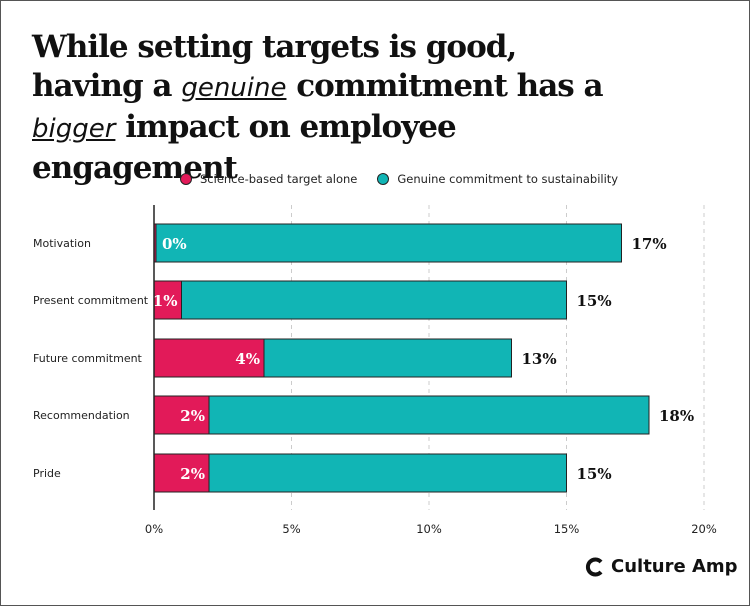 The width and height of the screenshot is (750, 606). What do you see at coordinates (247, 359) in the screenshot?
I see `bar-value-label: 4%` at bounding box center [247, 359].